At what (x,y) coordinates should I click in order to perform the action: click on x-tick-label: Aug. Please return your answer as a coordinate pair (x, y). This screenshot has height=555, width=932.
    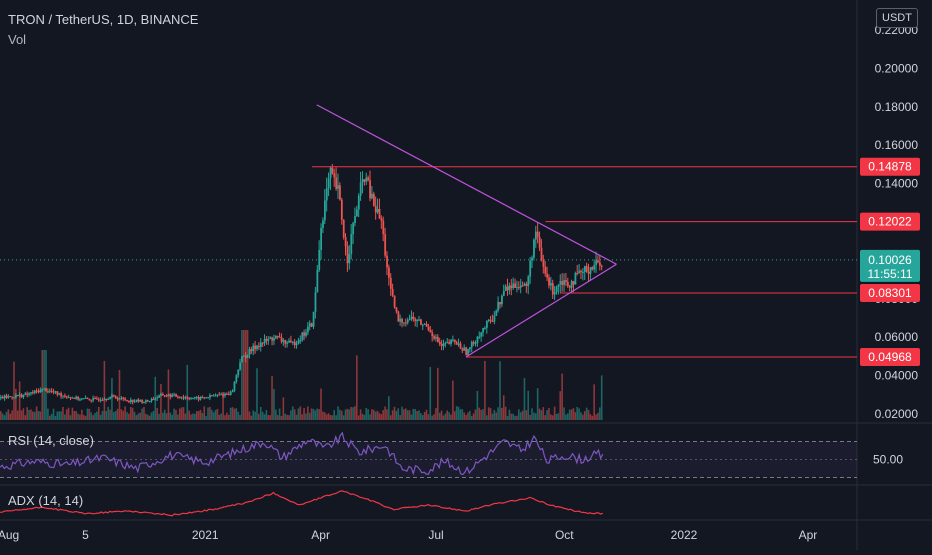
    Looking at the image, I should click on (9, 535).